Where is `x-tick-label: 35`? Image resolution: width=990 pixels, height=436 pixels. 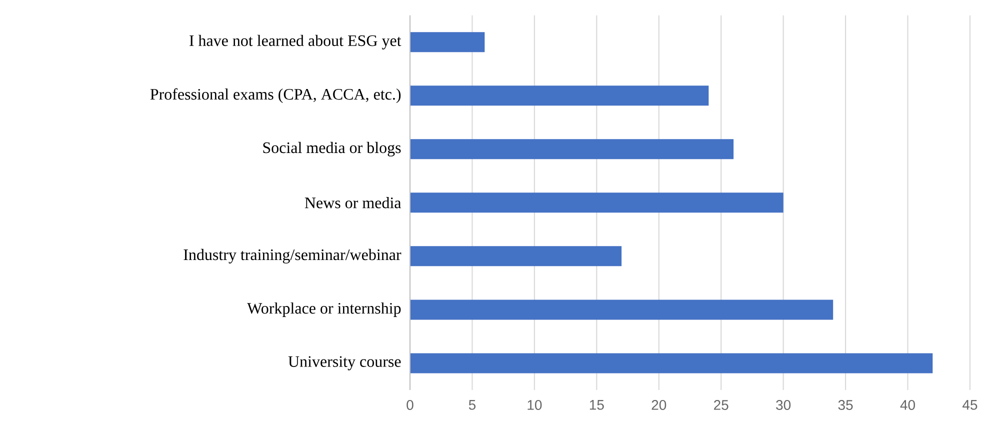 x-tick-label: 35 is located at coordinates (845, 405).